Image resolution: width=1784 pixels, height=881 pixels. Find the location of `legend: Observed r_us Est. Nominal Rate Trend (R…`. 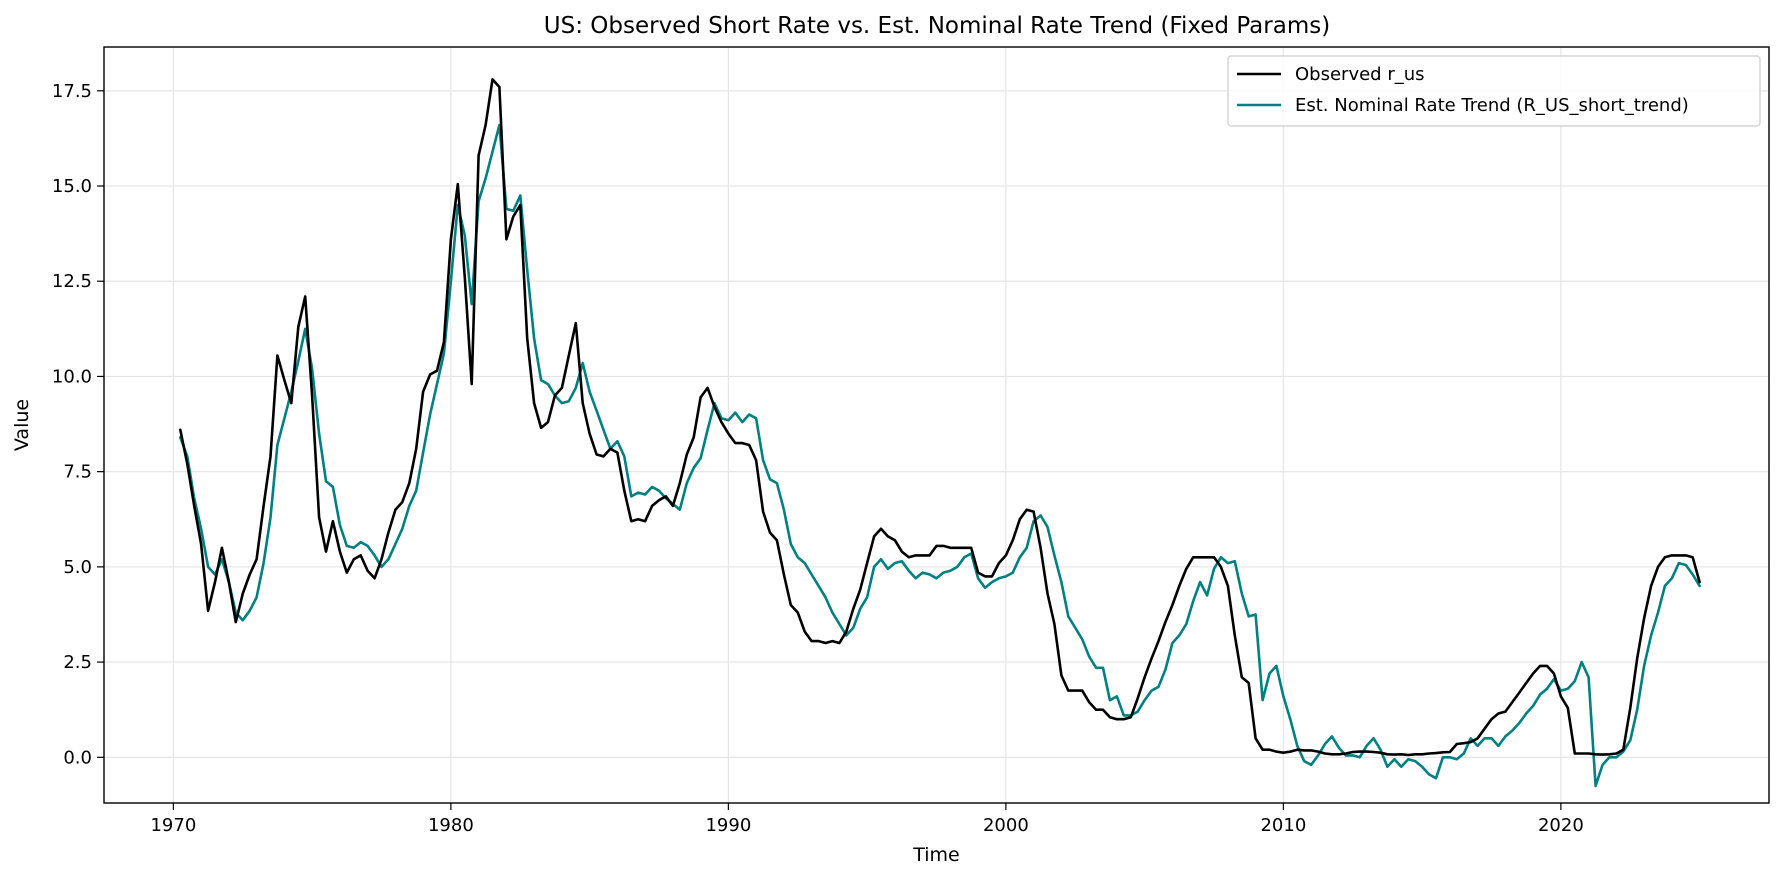

legend: Observed r_us Est. Nominal Rate Trend (R… is located at coordinates (1494, 91).